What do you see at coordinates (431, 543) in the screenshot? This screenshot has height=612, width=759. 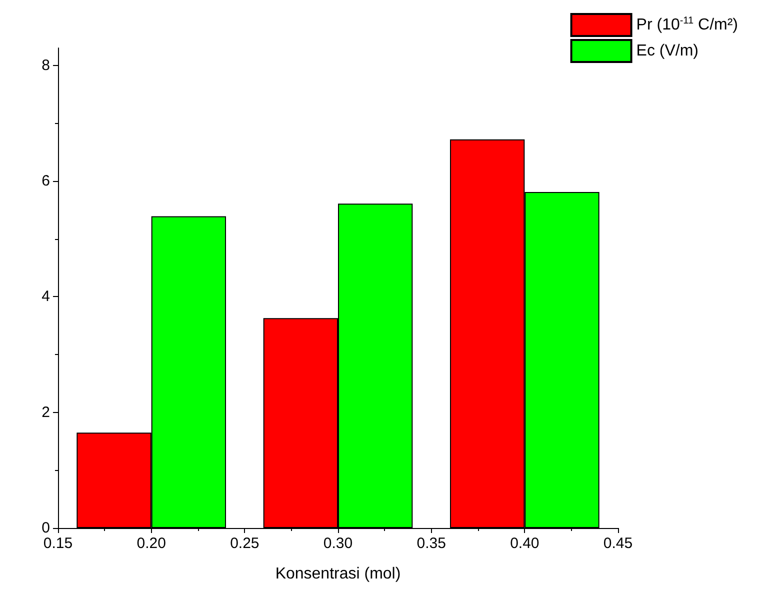 I see `x-tick-label: 0.35` at bounding box center [431, 543].